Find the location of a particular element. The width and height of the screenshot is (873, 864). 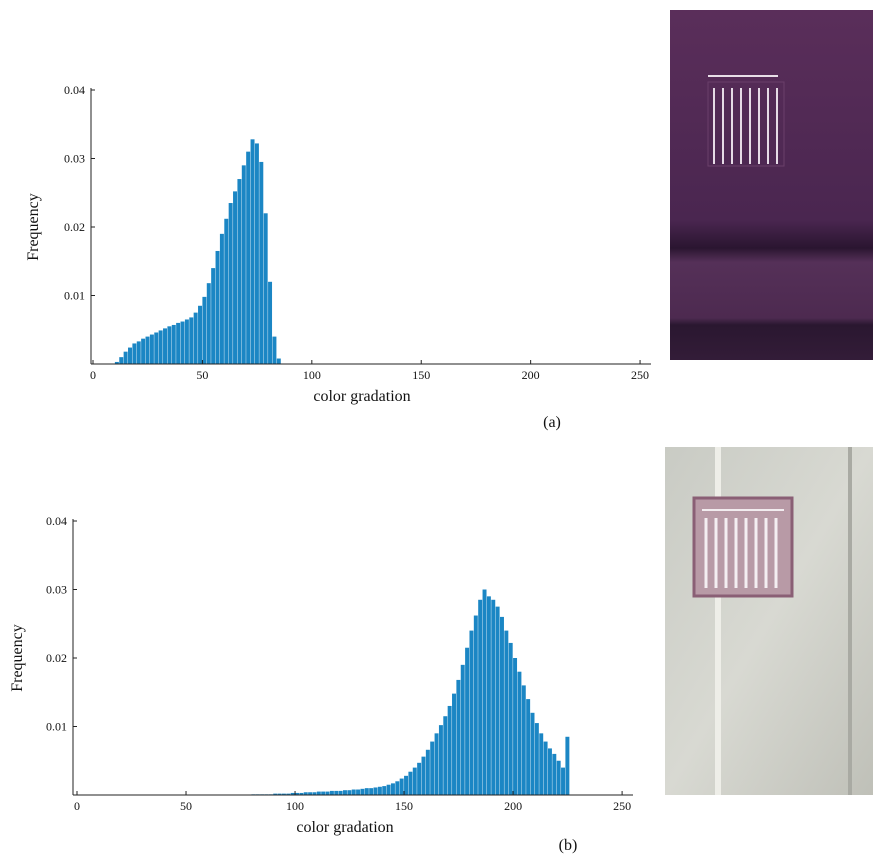

photo-a is located at coordinates (771, 185).